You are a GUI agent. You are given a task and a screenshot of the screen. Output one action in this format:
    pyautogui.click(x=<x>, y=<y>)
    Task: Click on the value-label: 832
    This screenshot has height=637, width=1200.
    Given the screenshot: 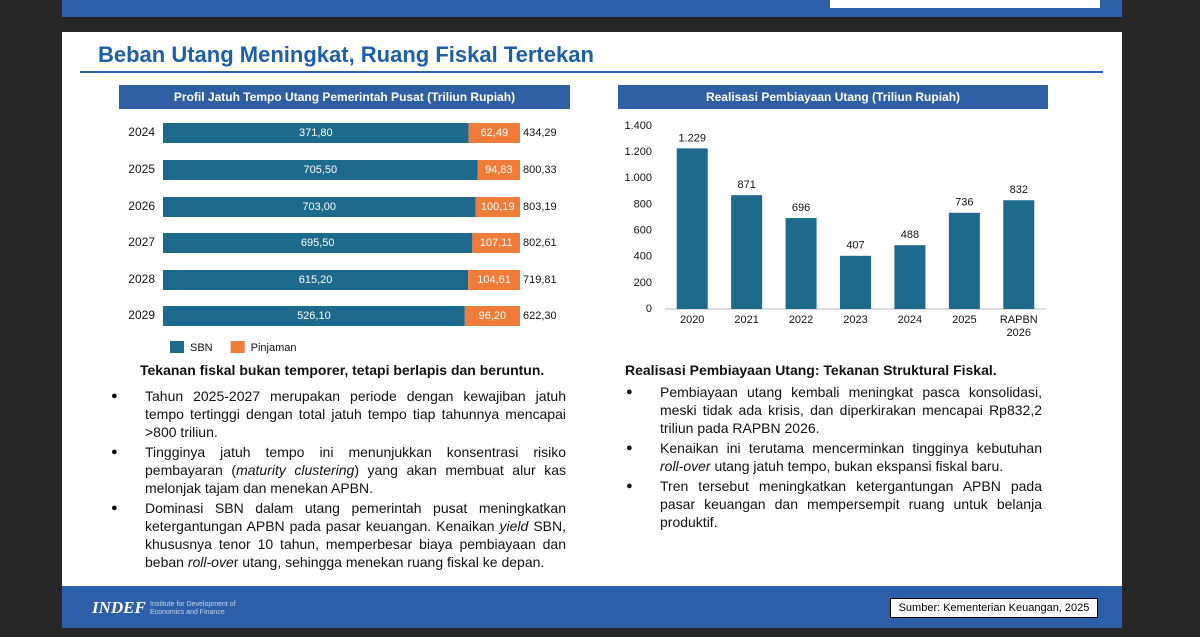 What is the action you would take?
    pyautogui.click(x=1019, y=190)
    